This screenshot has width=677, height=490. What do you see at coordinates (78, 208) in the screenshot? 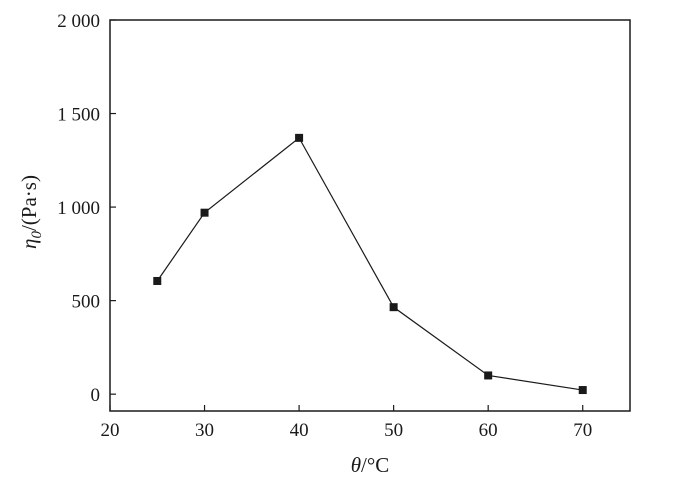
I see `y-tick-label: 1 000` at bounding box center [78, 208].